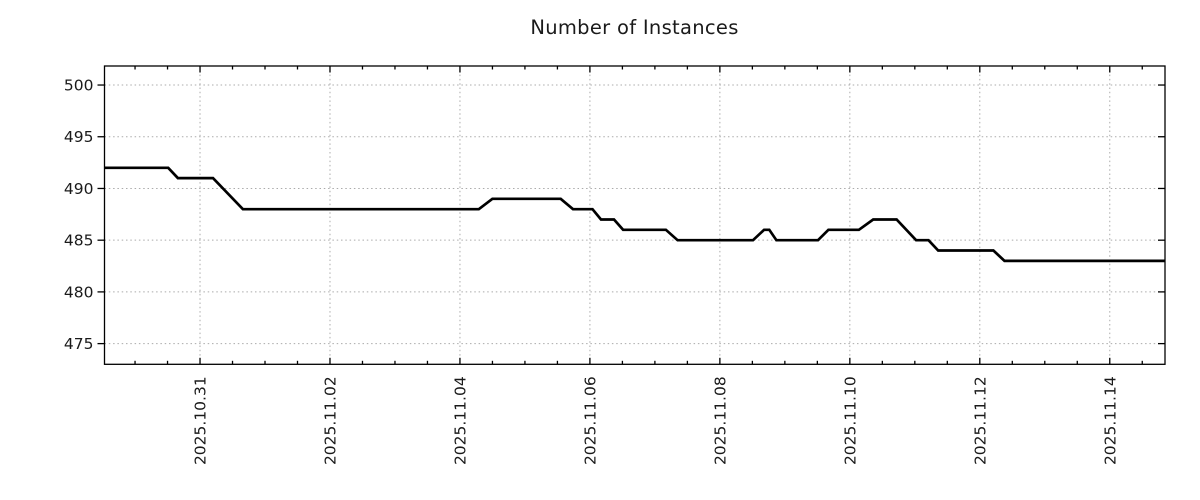 The width and height of the screenshot is (1200, 500). I want to click on y-tick-label: 485, so click(79, 241).